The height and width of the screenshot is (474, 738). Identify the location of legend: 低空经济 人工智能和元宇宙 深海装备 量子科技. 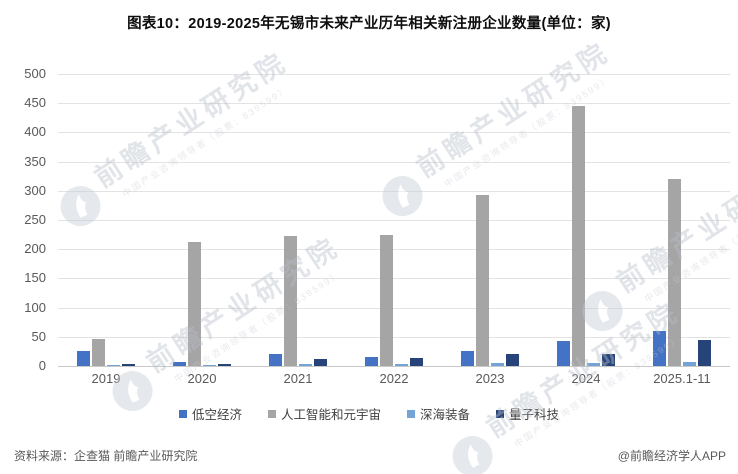
(369, 413).